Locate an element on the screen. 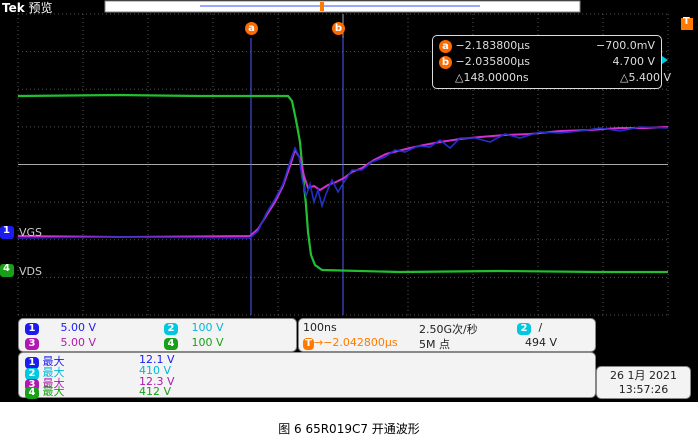  delta-time: △148.0000ns is located at coordinates (492, 77).